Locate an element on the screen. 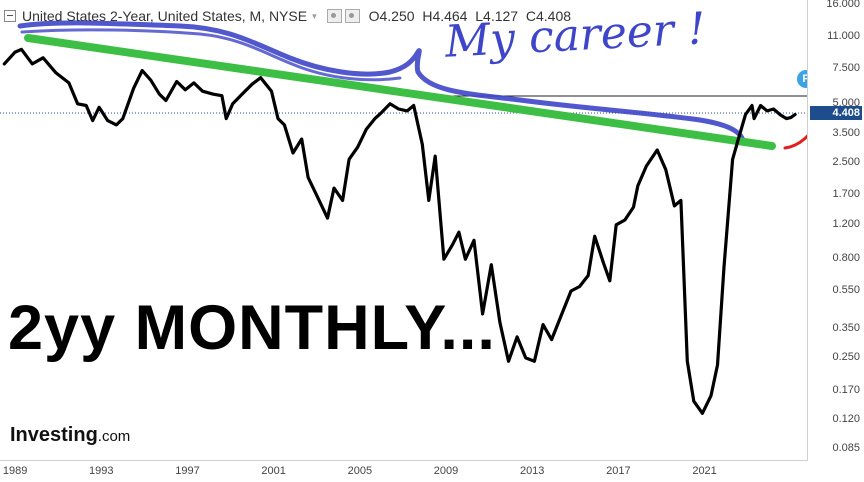 This screenshot has height=482, width=864. chevron-down-icon: ▾ is located at coordinates (314, 15).